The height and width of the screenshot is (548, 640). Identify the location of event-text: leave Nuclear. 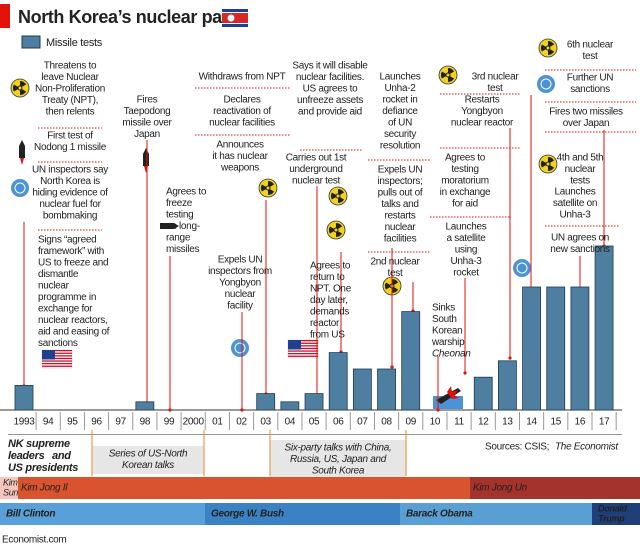
(70, 77).